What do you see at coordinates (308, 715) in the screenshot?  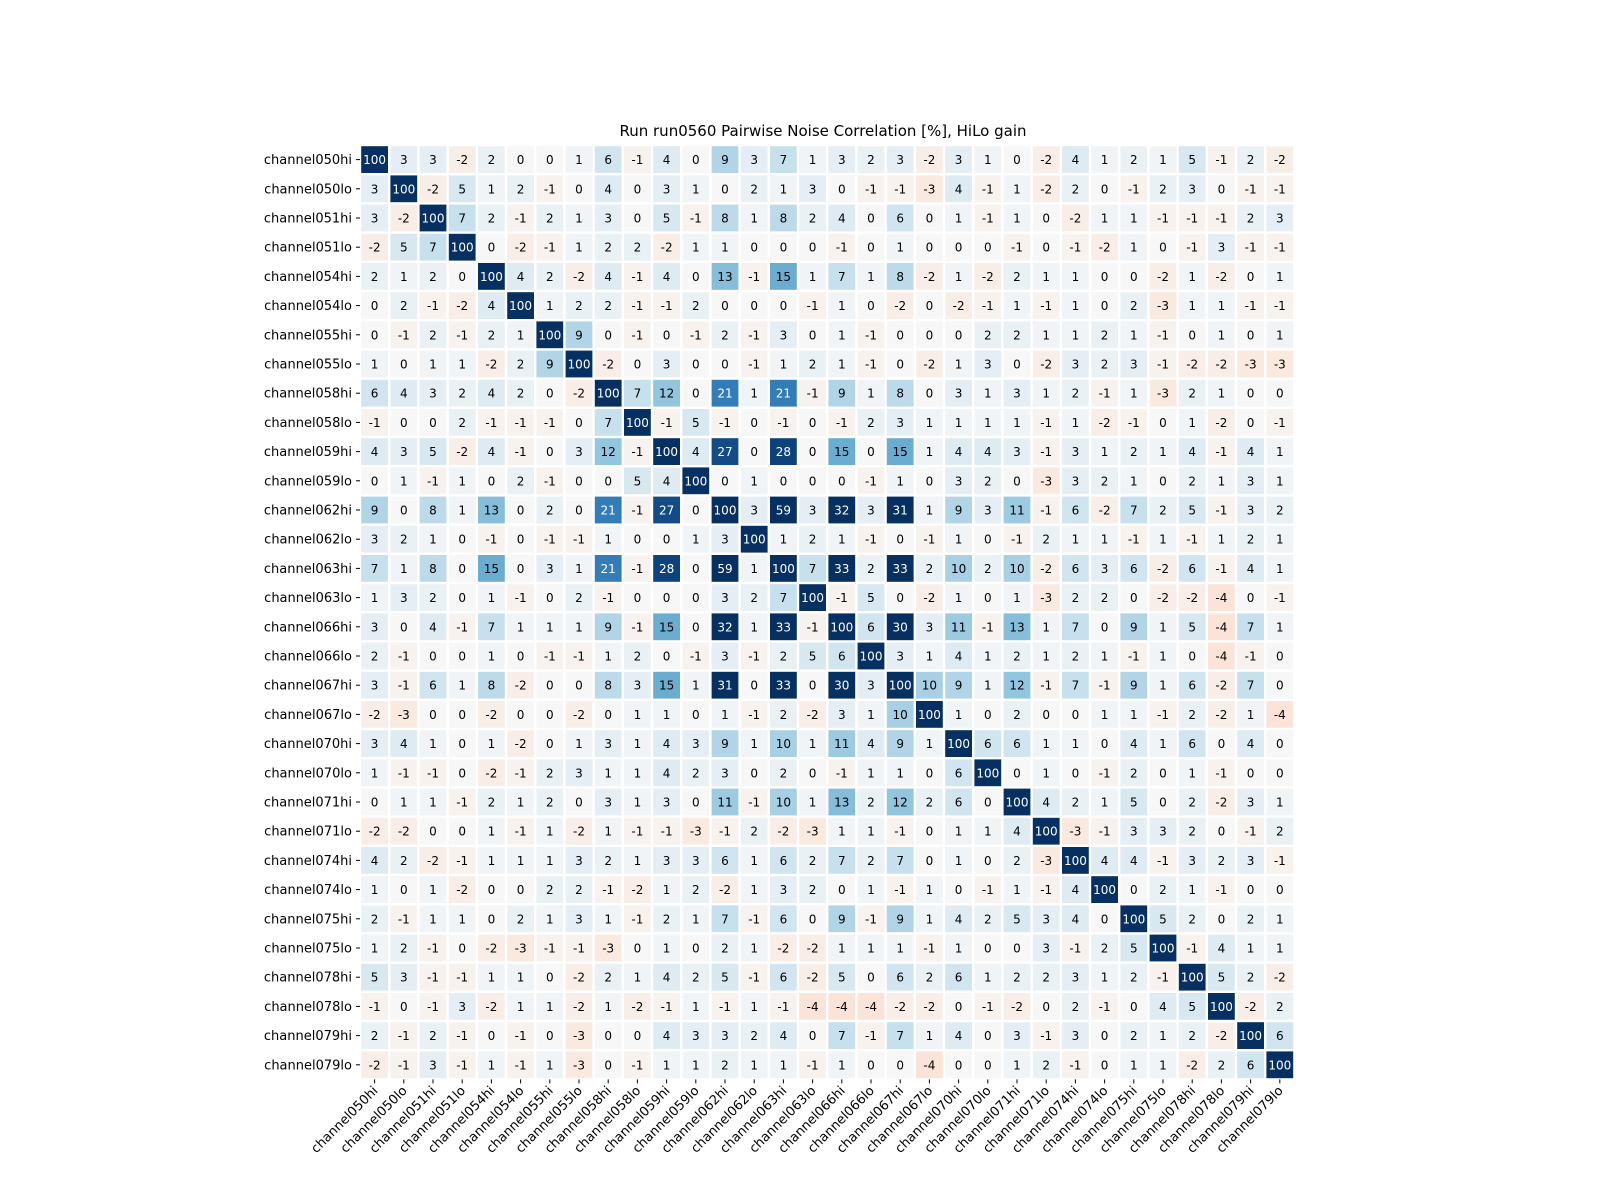 I see `y-tick-label: channel067lo` at bounding box center [308, 715].